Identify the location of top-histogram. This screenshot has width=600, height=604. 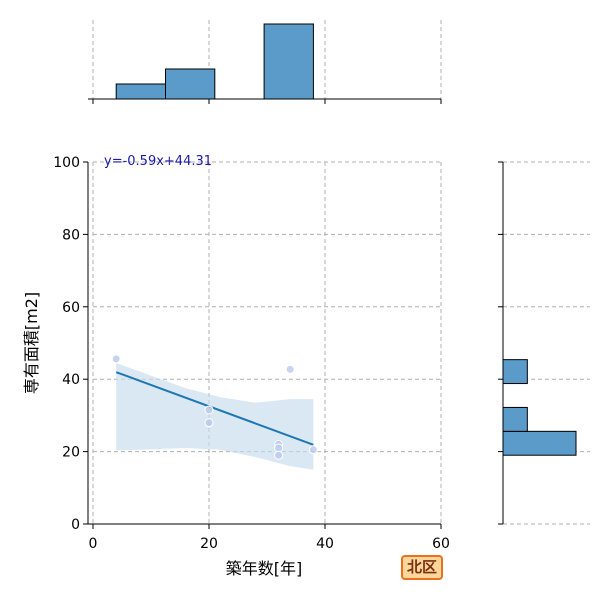
(265, 62).